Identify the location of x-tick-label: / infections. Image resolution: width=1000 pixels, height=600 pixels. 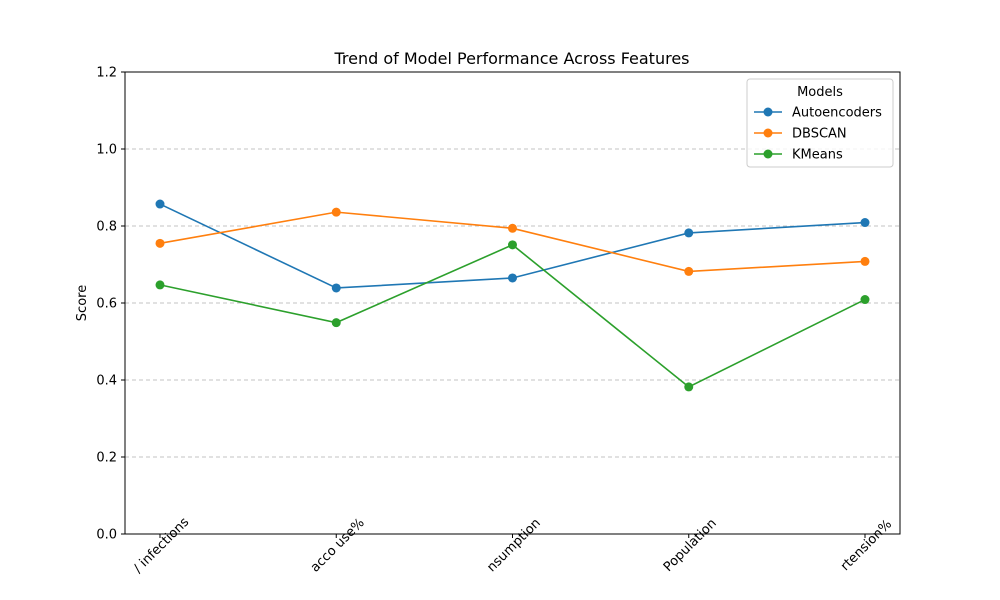
(162, 546).